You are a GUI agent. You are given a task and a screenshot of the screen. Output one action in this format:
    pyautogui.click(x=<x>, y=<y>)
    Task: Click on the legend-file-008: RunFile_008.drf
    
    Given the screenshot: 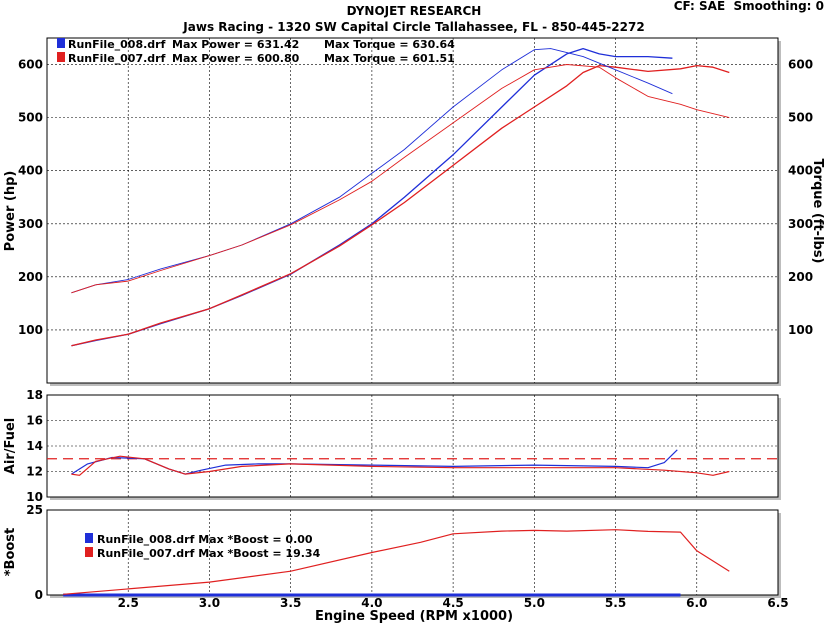 What is the action you would take?
    pyautogui.click(x=117, y=44)
    